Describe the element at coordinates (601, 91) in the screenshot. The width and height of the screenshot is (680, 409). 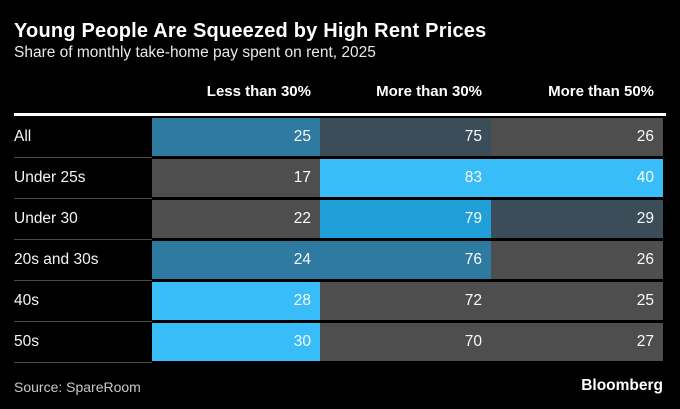
I see `column-header-more-than-50: More than 50%` at that location.